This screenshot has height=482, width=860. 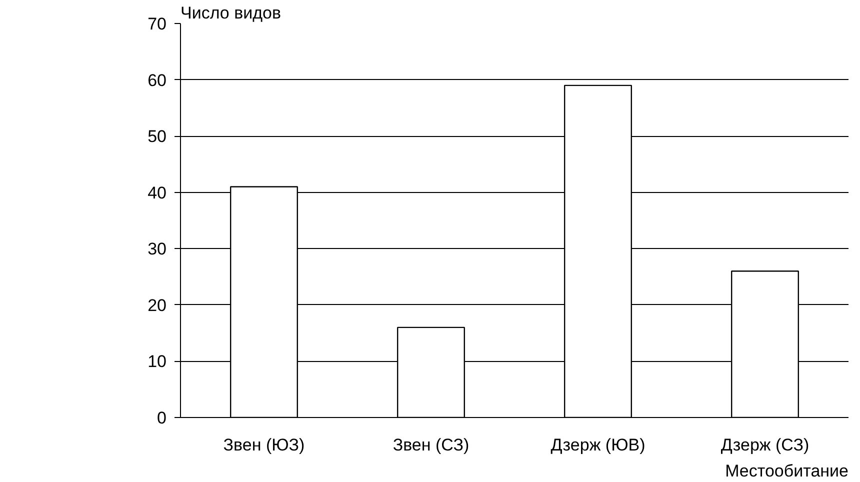 I want to click on y-tick-label: 40, so click(x=157, y=192).